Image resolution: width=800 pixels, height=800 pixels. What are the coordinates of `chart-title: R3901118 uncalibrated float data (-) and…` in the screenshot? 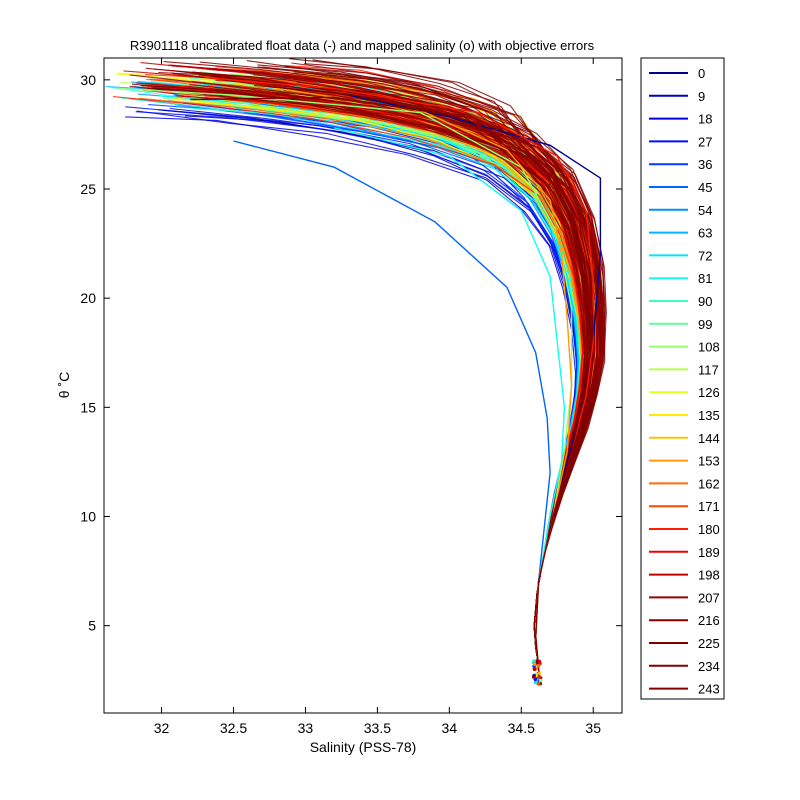 It's located at (362, 45).